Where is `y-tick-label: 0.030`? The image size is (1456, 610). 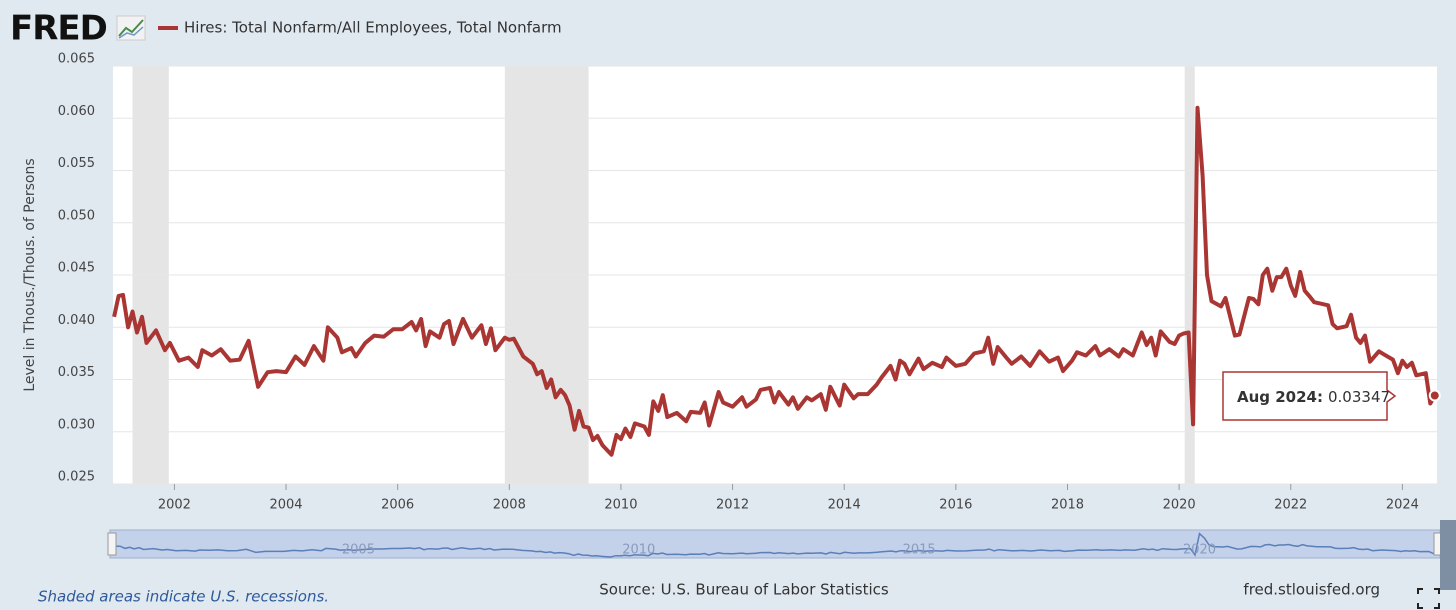 y-tick-label: 0.030 is located at coordinates (76, 424).